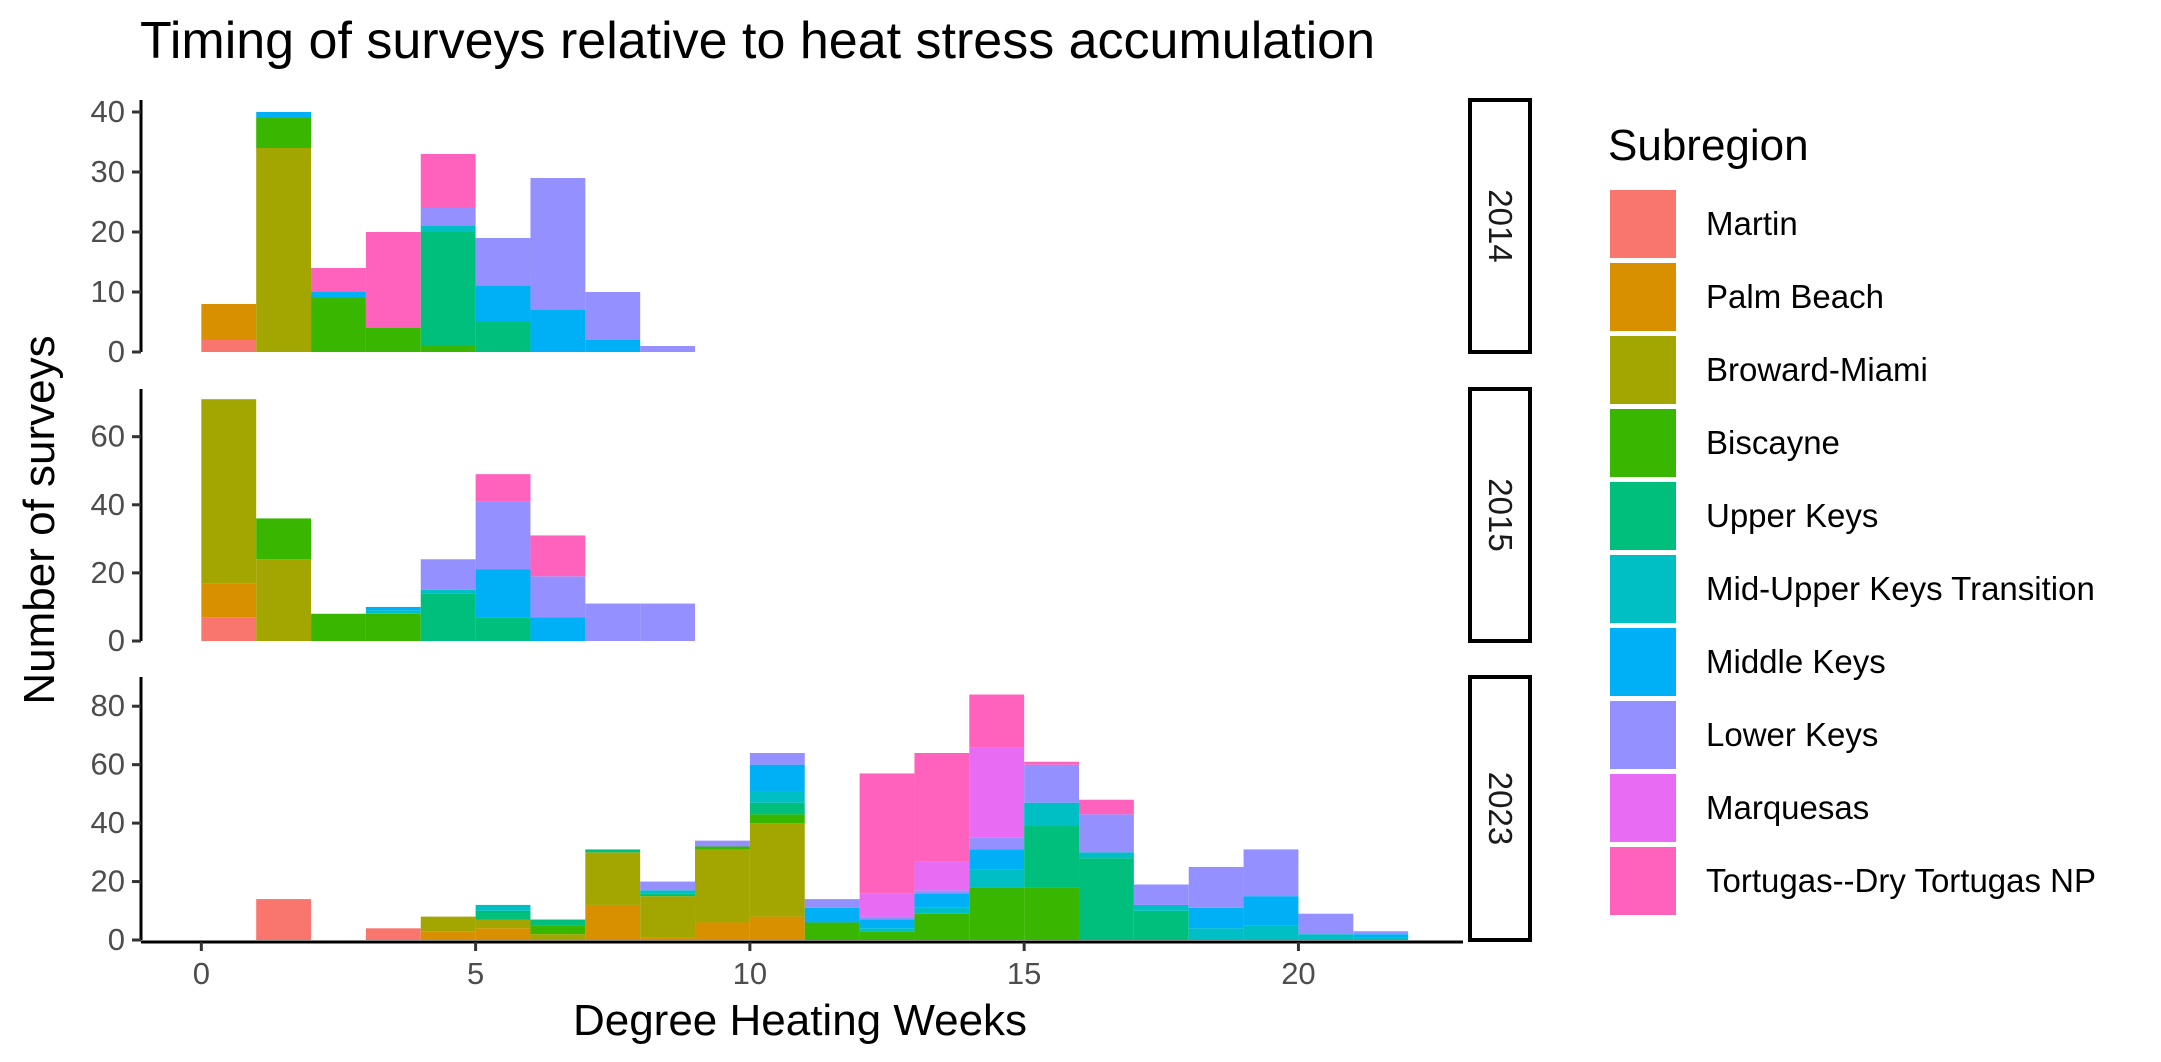 The height and width of the screenshot is (1062, 2161). What do you see at coordinates (284, 133) in the screenshot?
I see `bar-2014-biscayne-bin1` at bounding box center [284, 133].